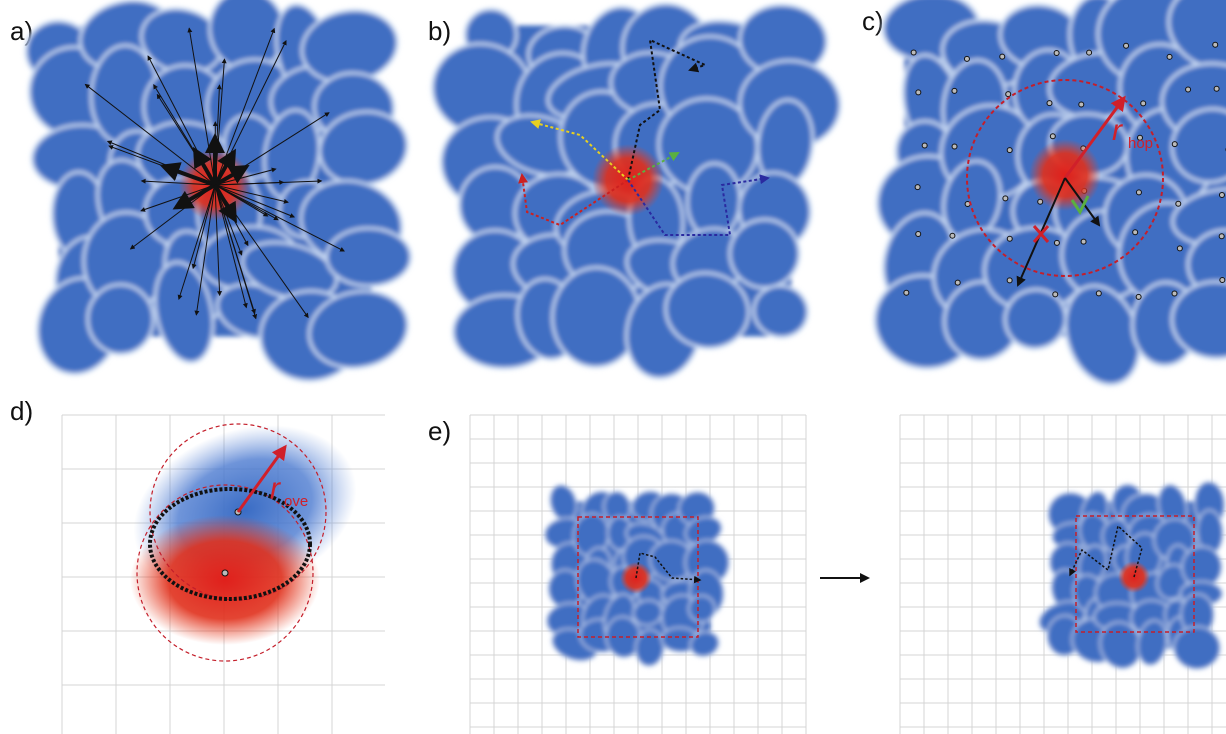  What do you see at coordinates (873, 21) in the screenshot?
I see `panel-label: c)` at bounding box center [873, 21].